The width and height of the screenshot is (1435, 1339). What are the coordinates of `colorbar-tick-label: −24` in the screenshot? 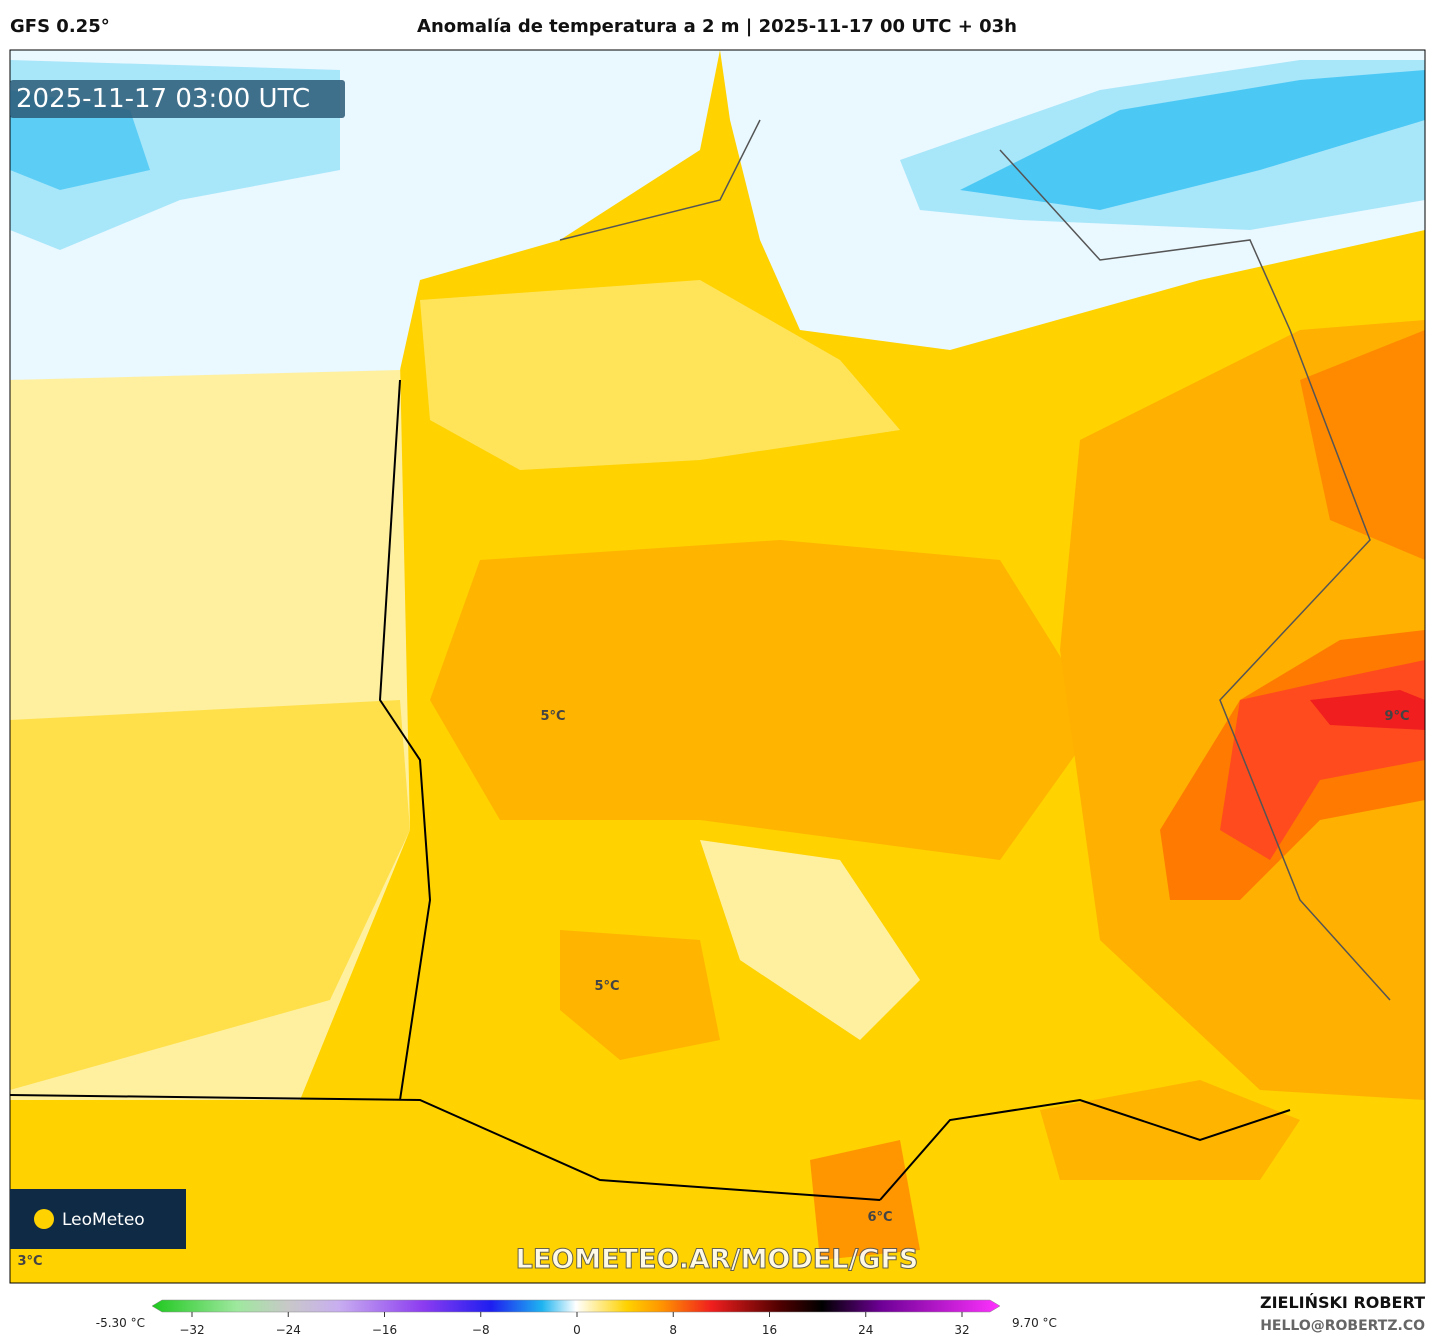 It's located at (288, 1330).